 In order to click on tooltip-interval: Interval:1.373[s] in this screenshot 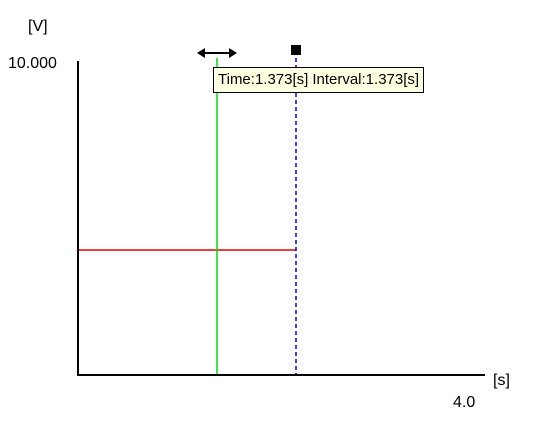, I will do `click(366, 79)`.